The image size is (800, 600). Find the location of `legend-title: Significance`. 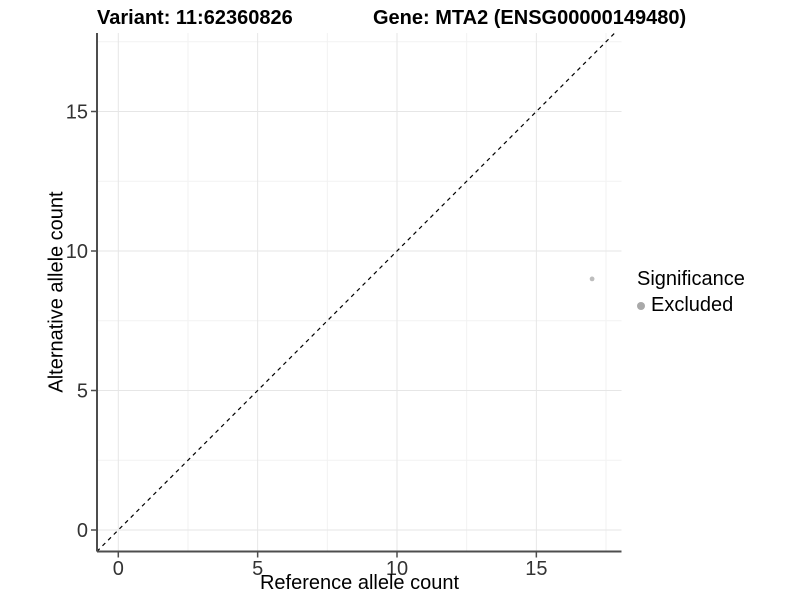

legend-title: Significance is located at coordinates (691, 279).